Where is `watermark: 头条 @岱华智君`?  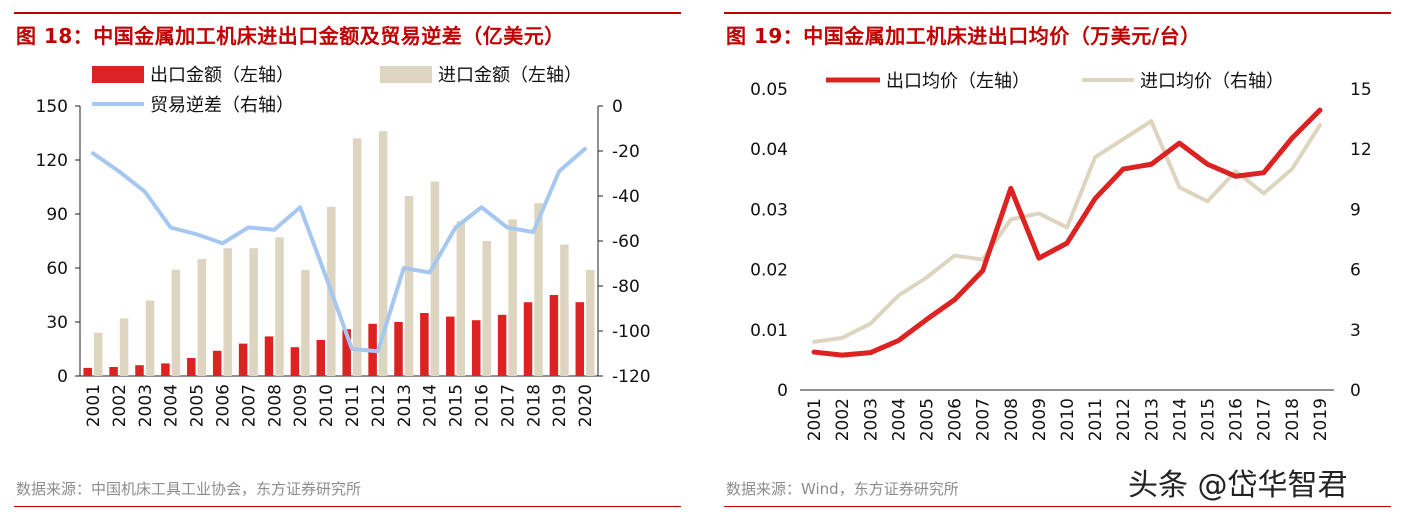
watermark: 头条 @岱华智君 is located at coordinates (1238, 485).